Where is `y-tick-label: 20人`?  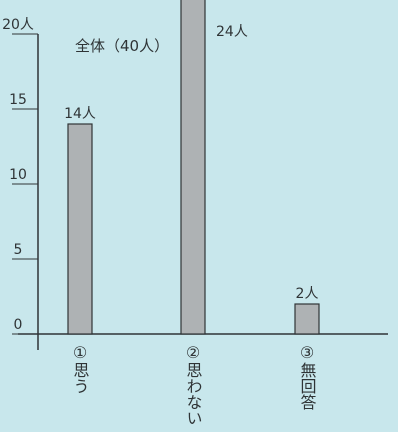 y-tick-label: 20人 is located at coordinates (18, 25).